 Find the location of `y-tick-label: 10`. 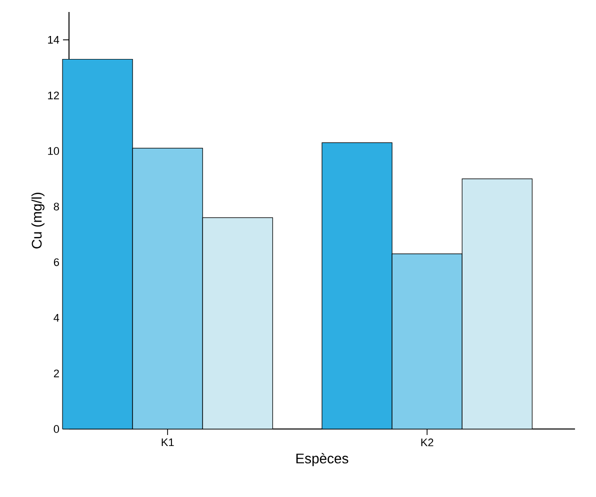

y-tick-label: 10 is located at coordinates (54, 151).